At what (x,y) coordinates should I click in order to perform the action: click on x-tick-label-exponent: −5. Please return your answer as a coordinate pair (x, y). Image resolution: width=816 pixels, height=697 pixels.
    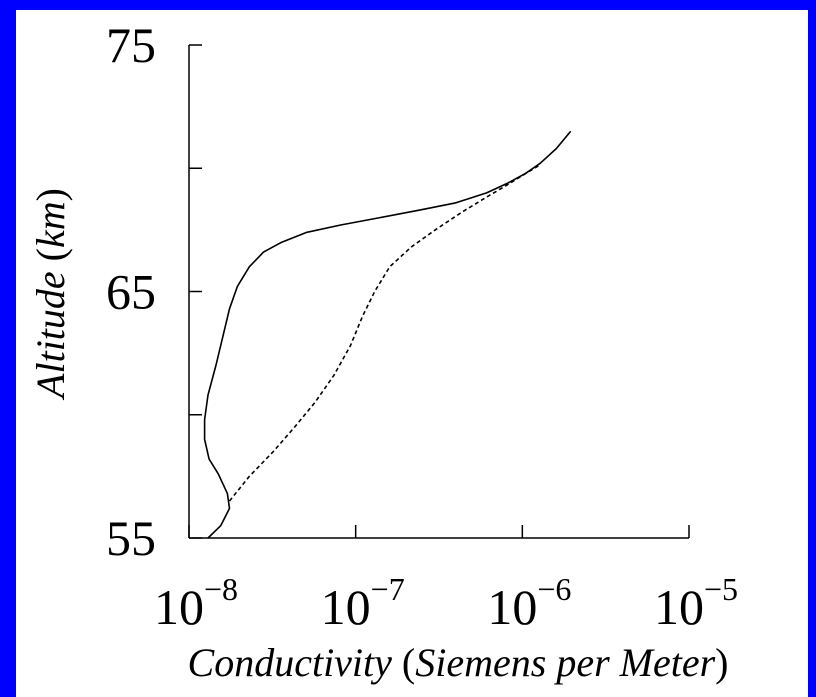
    Looking at the image, I should click on (721, 589).